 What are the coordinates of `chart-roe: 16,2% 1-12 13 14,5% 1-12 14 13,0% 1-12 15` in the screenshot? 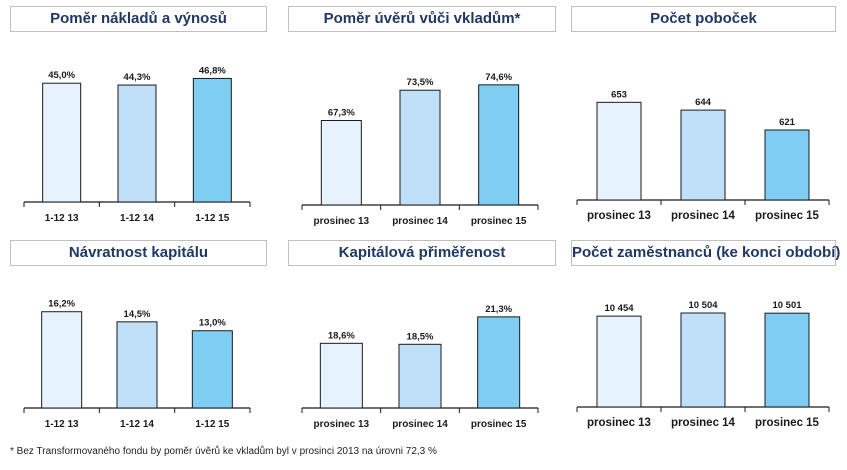 It's located at (137, 364).